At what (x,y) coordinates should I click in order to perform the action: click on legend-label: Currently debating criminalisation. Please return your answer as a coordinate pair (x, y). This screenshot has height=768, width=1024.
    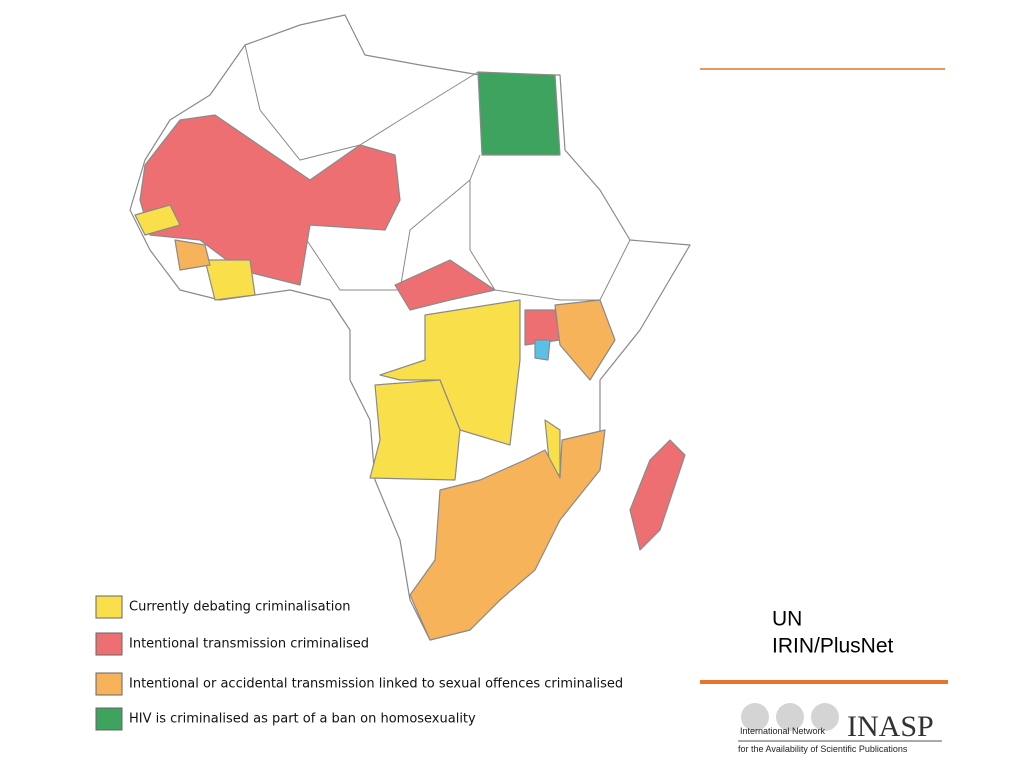
    Looking at the image, I should click on (240, 607).